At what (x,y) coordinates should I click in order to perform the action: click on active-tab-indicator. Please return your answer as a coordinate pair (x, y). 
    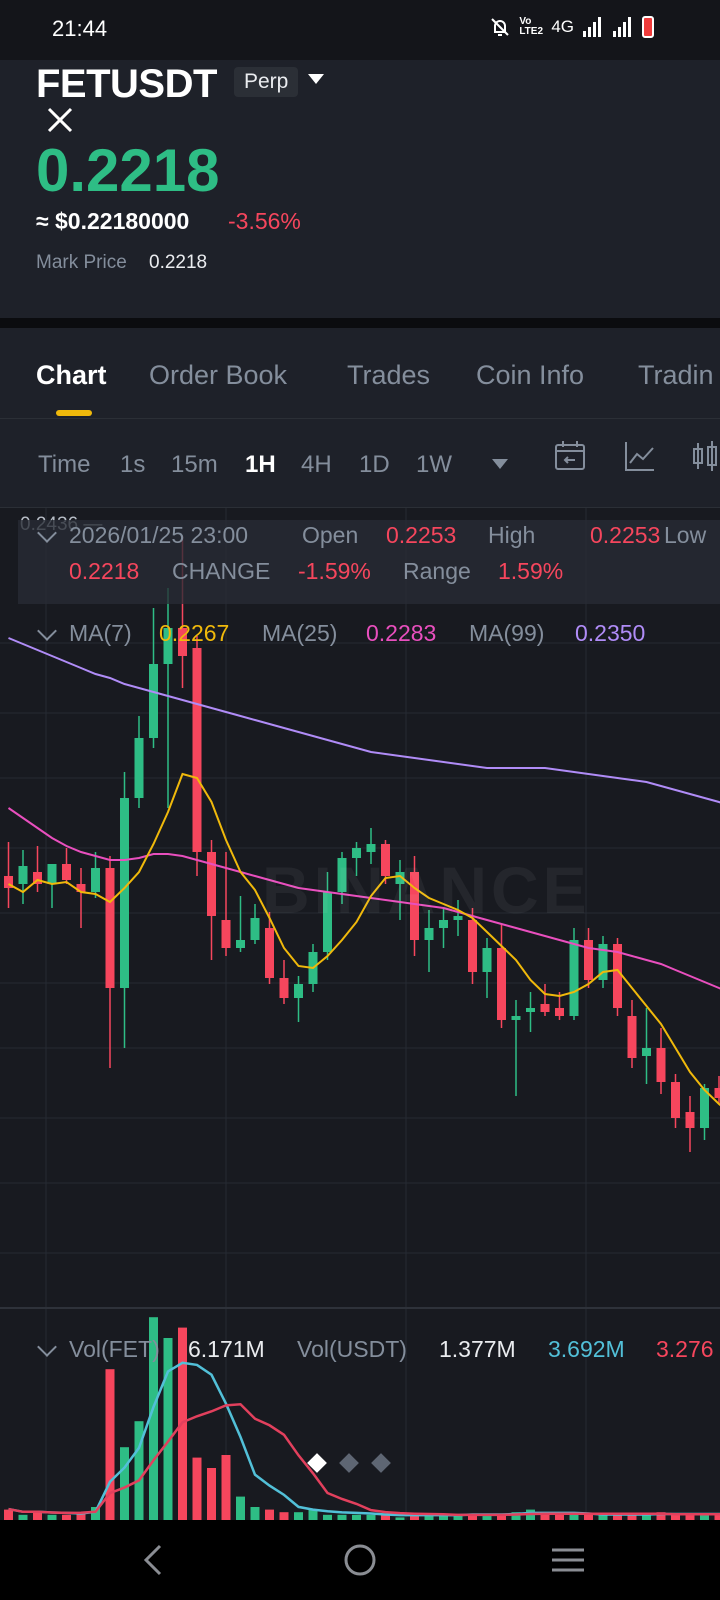
    Looking at the image, I should click on (74, 413).